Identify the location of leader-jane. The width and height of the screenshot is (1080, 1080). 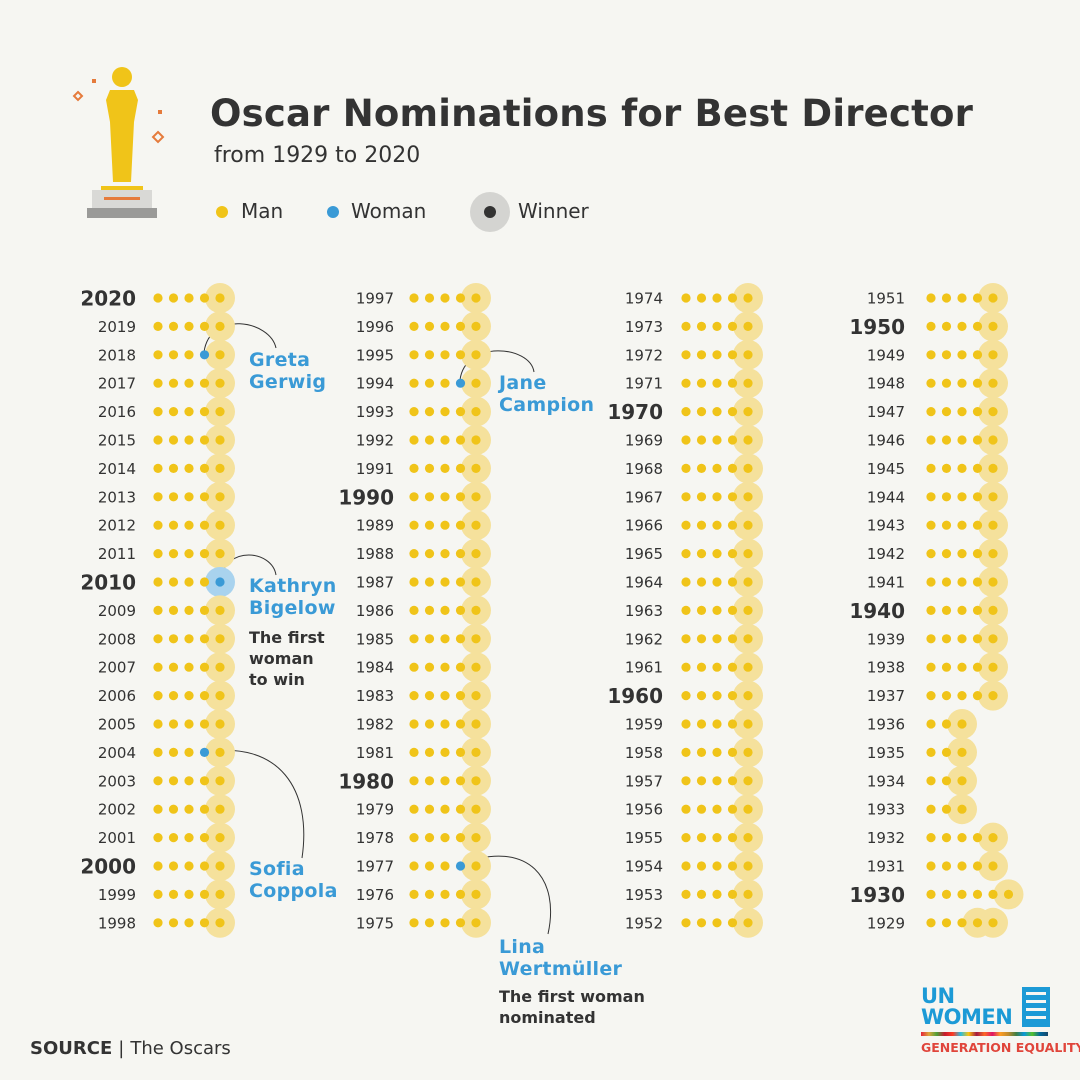
(497, 365).